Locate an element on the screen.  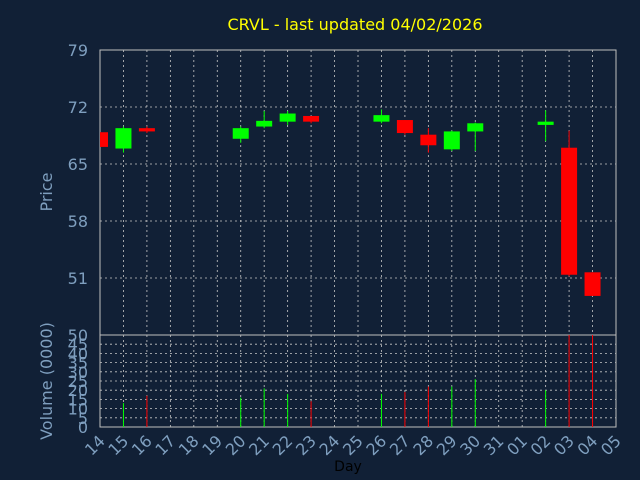
volume-tick-label: 35 is located at coordinates (78, 363).